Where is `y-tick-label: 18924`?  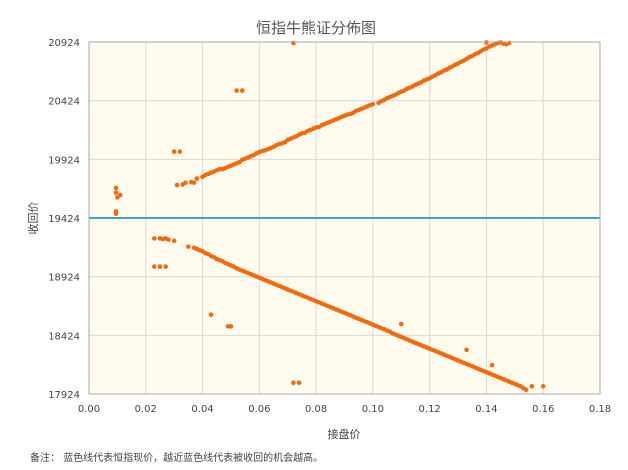
y-tick-label: 18924 is located at coordinates (64, 278).